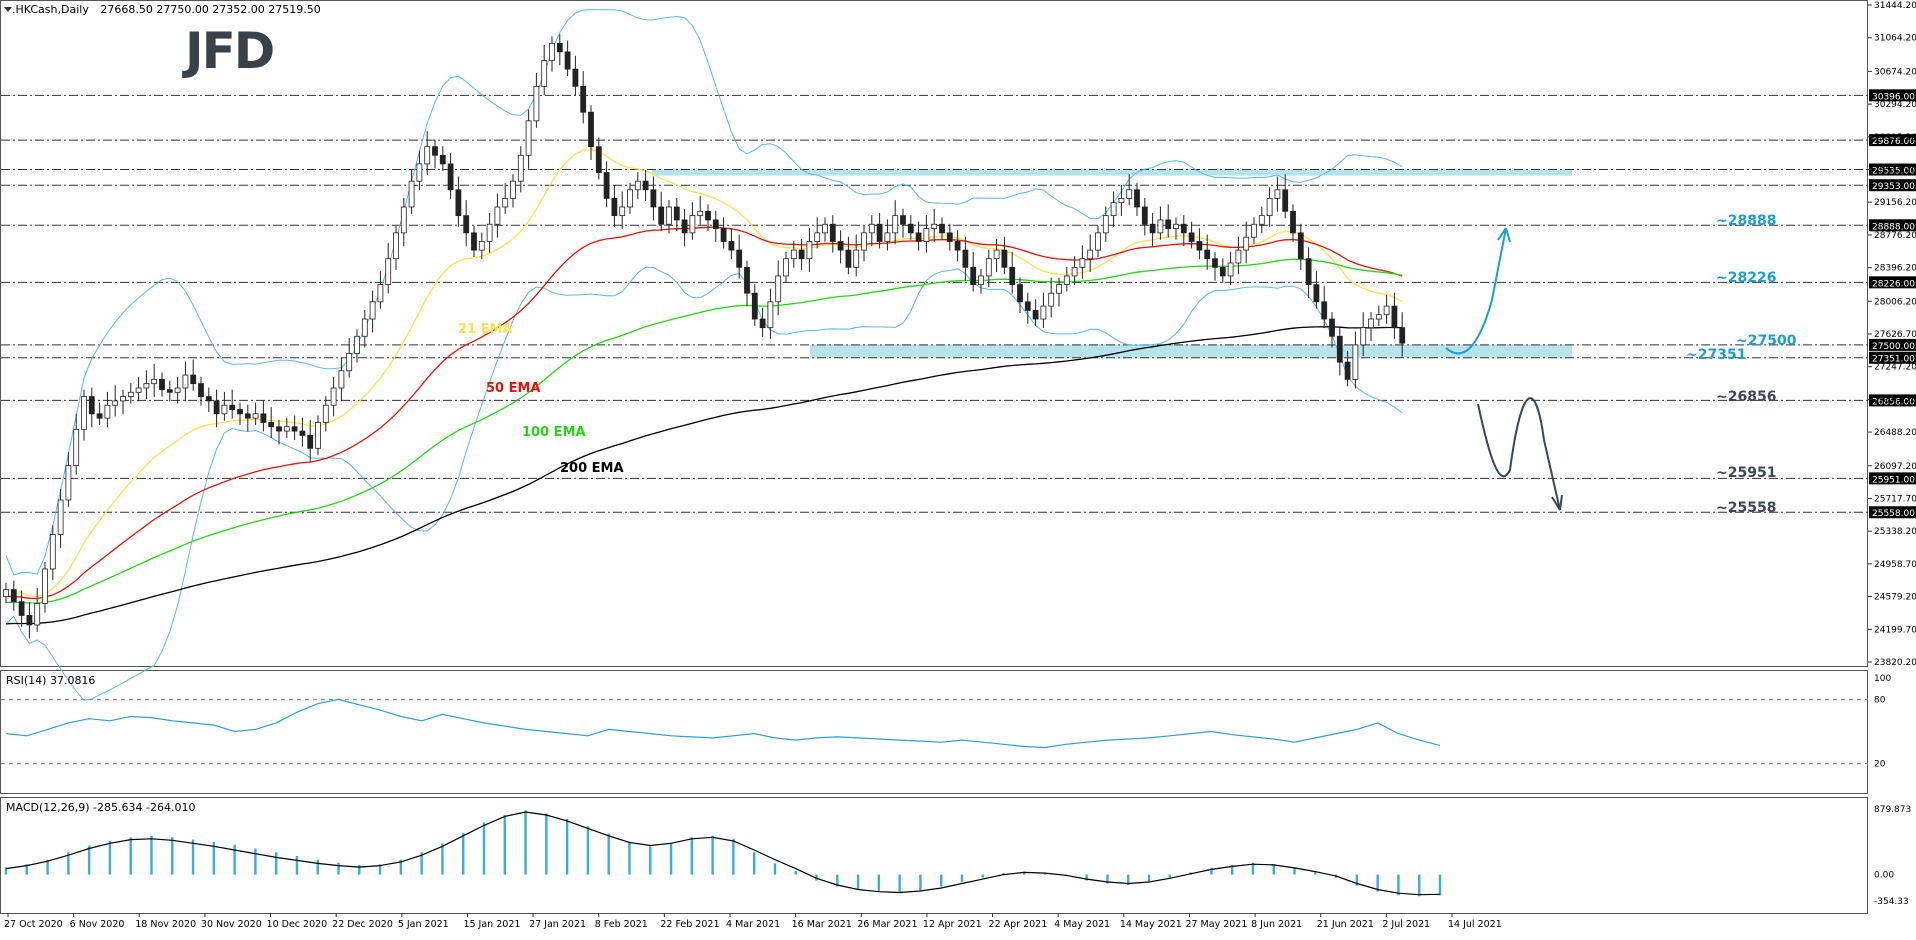 This screenshot has height=940, width=1916. Describe the element at coordinates (1893, 347) in the screenshot. I see `level-price-label: 27500.00` at that location.